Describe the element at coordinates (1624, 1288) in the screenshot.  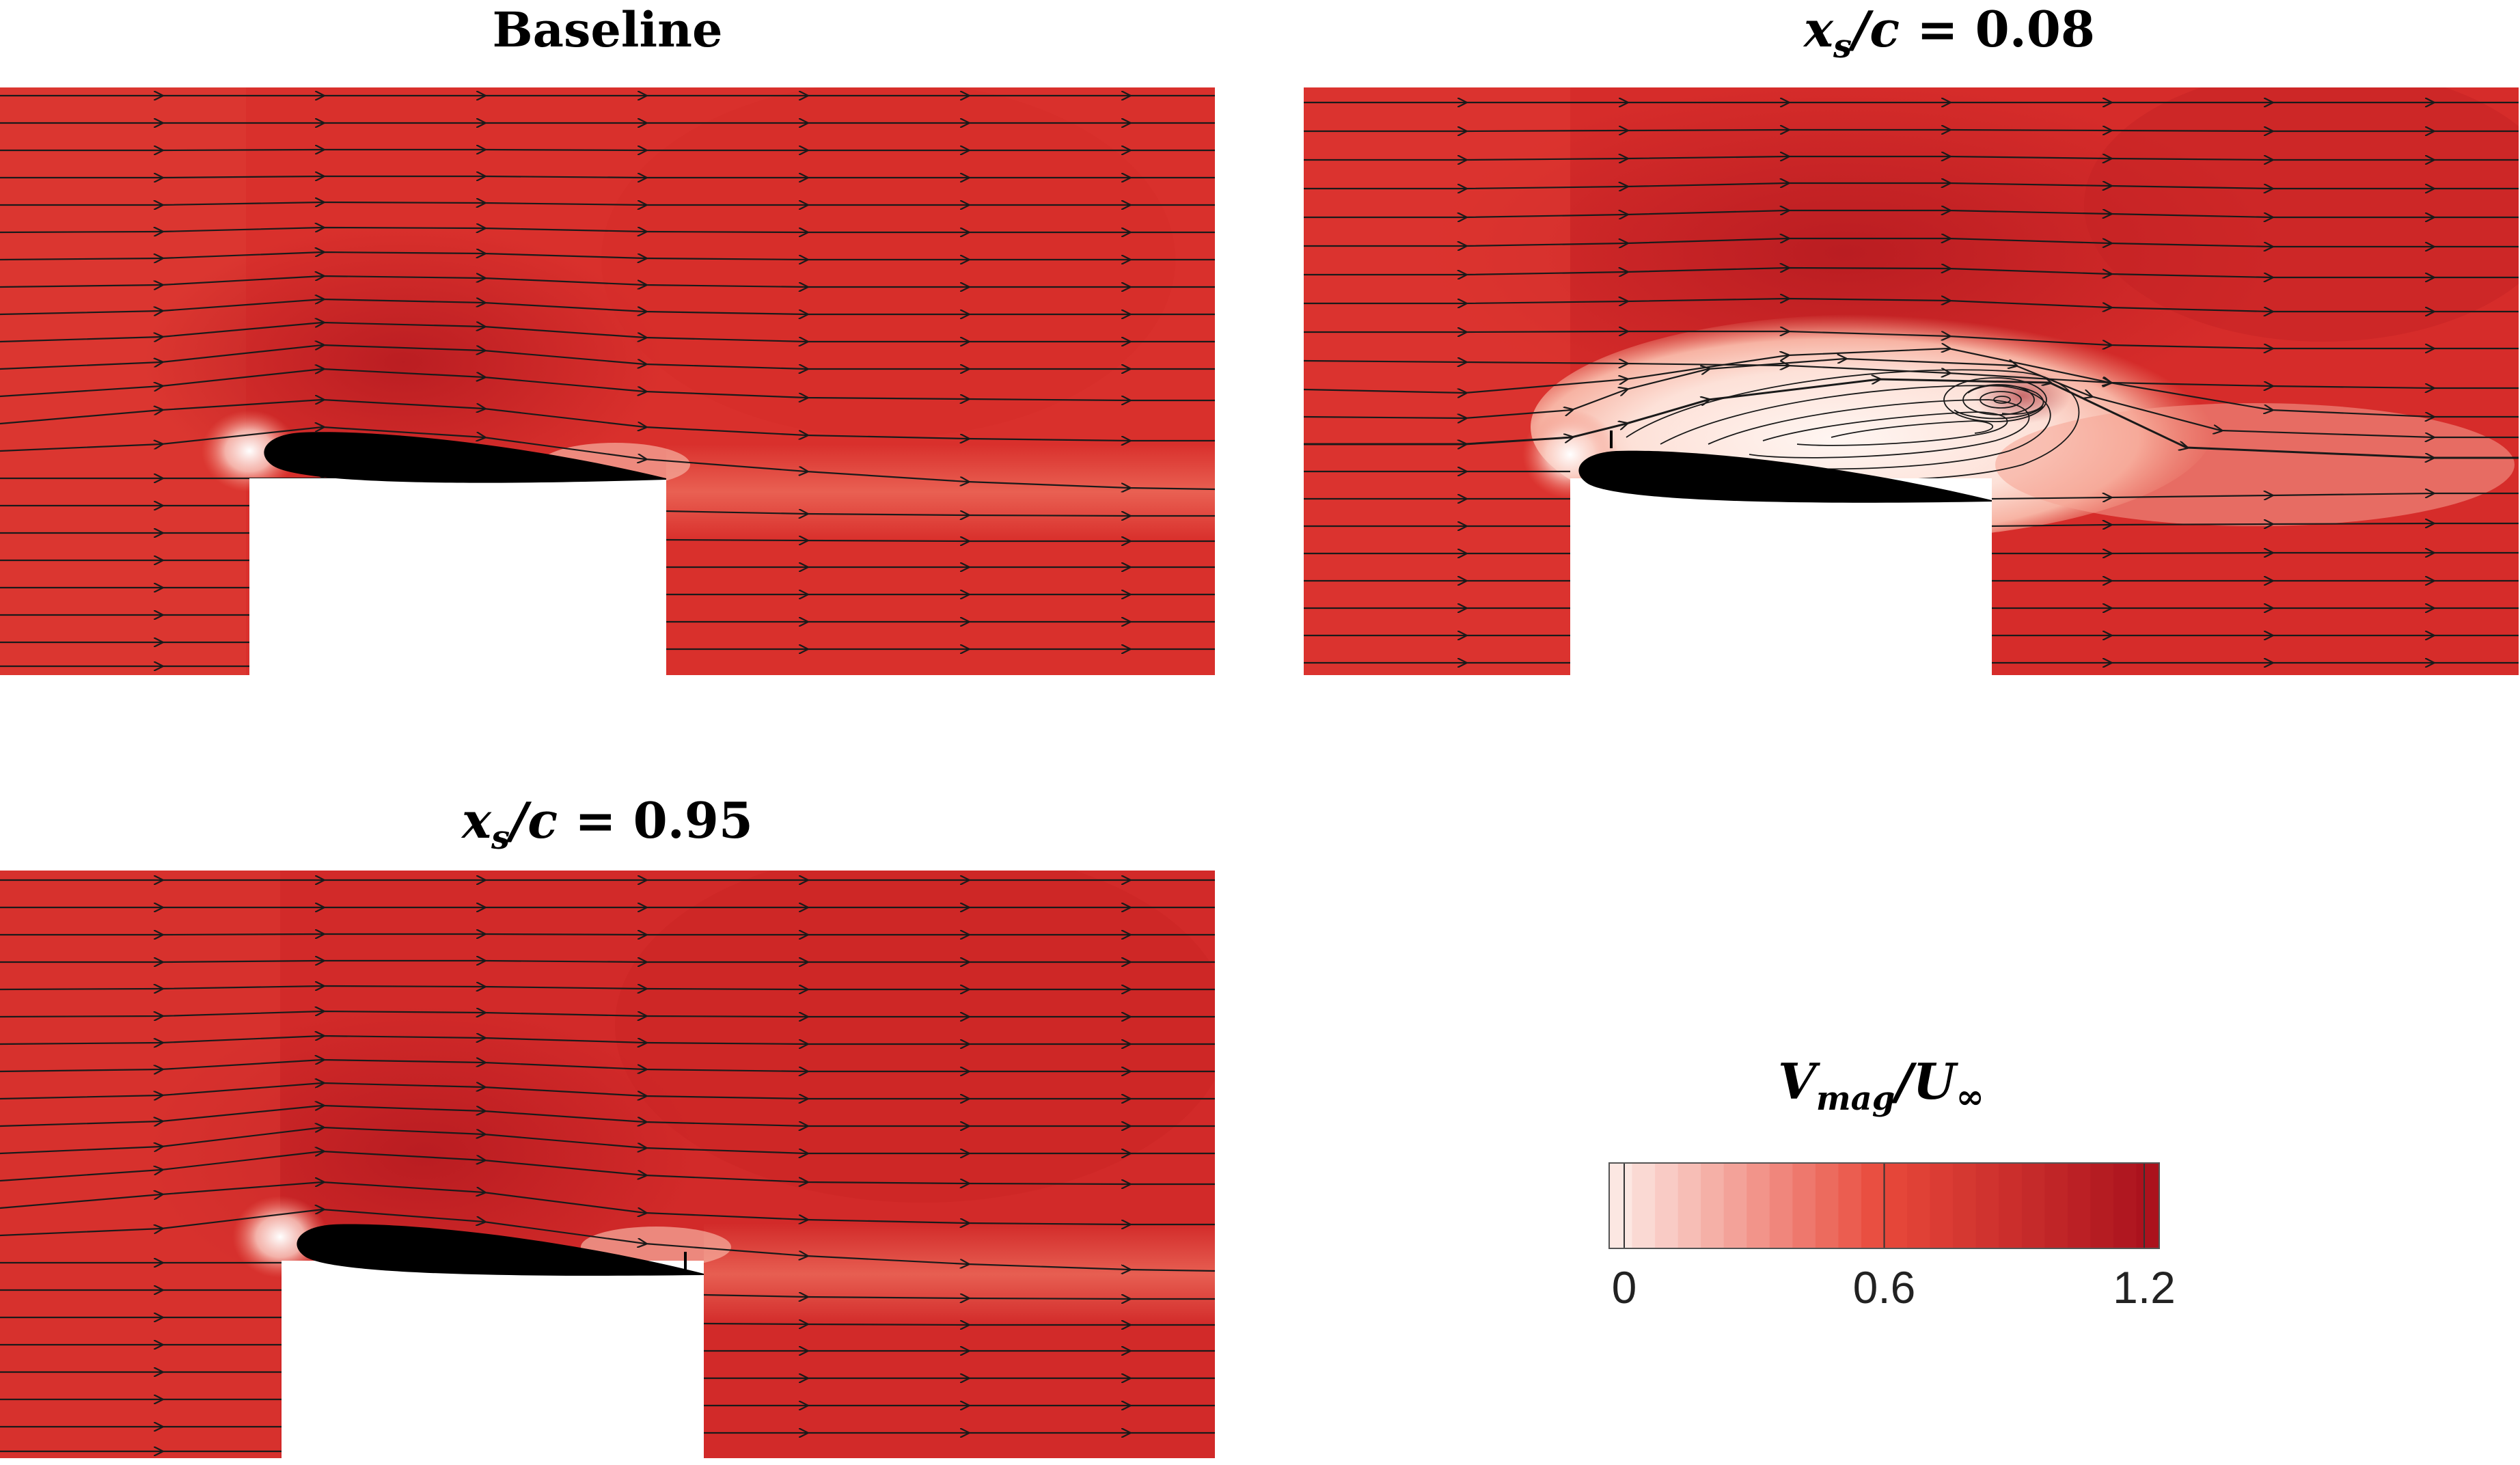
I see `colorbar-tick-label: 0` at that location.